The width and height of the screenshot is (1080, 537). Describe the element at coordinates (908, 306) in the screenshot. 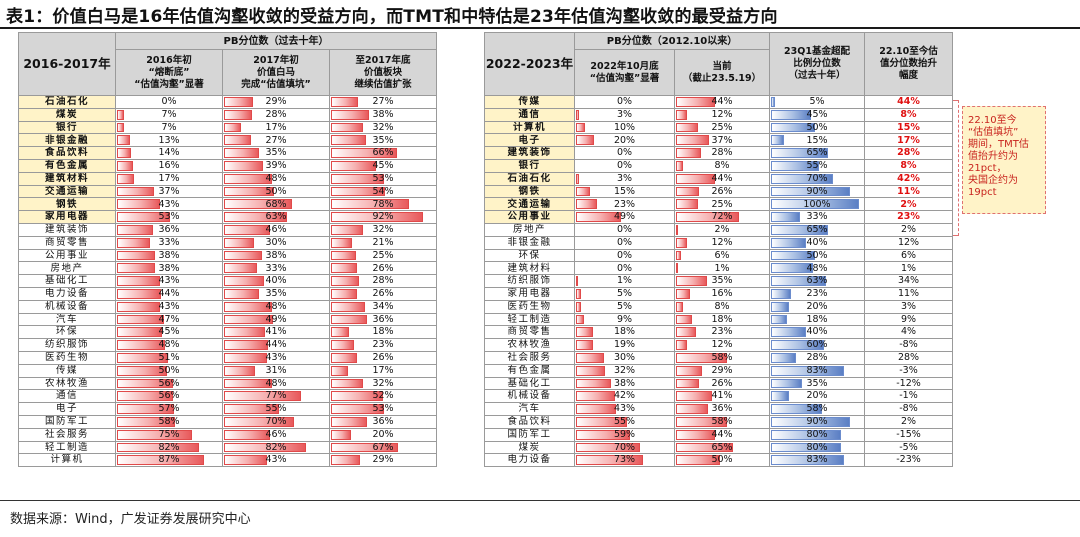

I see `uplift-value: 3%` at that location.